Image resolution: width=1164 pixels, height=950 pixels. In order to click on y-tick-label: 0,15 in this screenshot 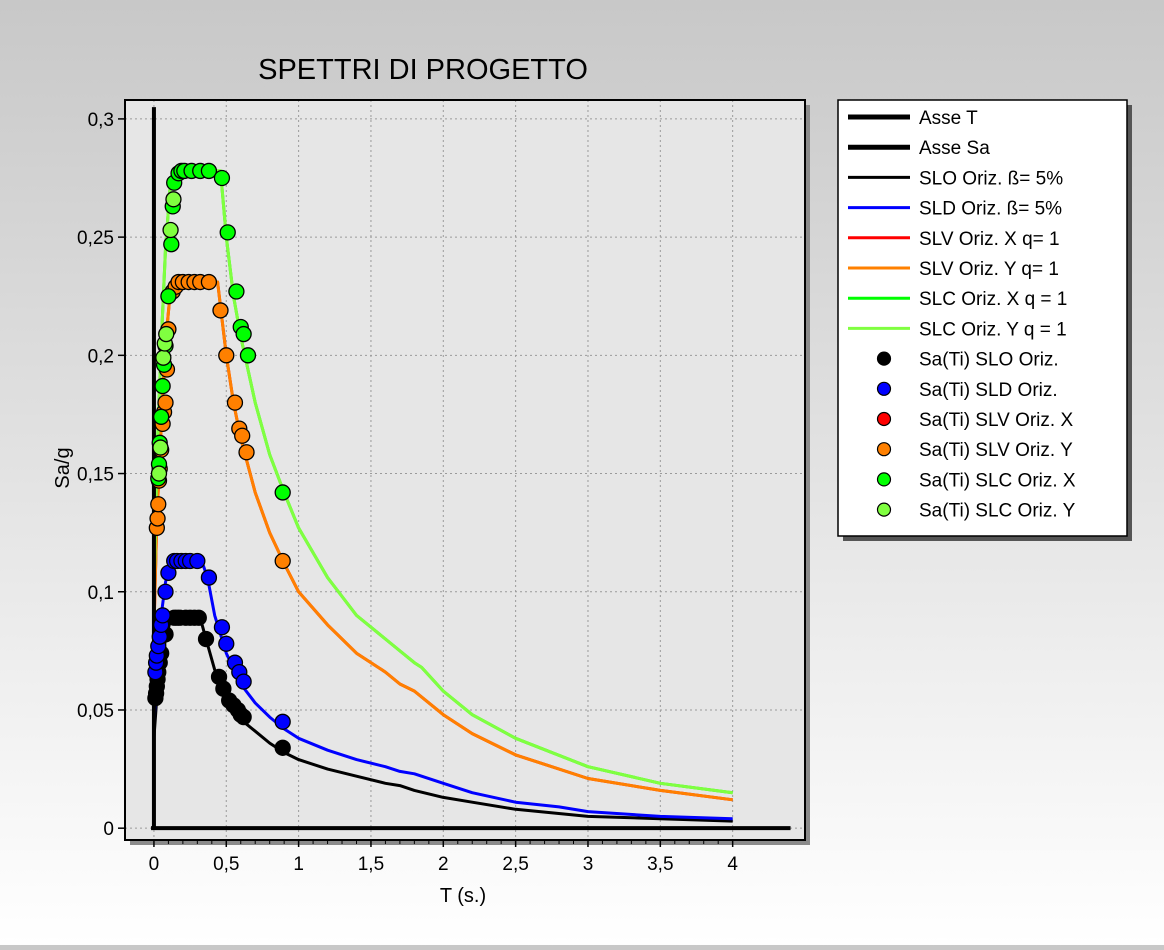, I will do `click(95, 475)`.